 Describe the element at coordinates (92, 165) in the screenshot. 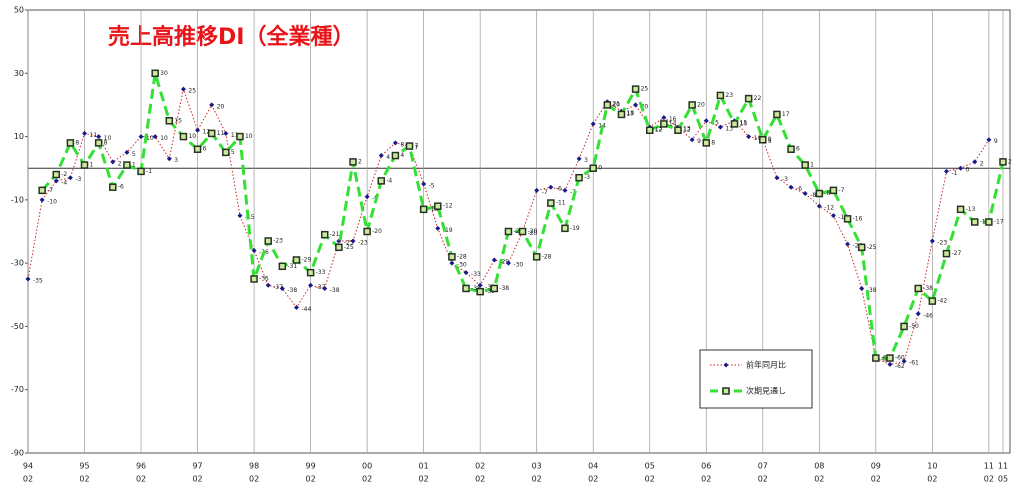

I see `data-label: 1` at that location.